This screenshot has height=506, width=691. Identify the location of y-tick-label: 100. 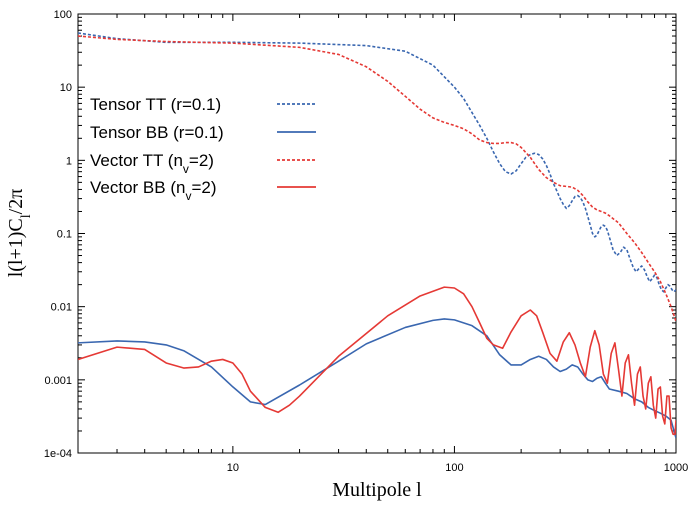
(63, 15).